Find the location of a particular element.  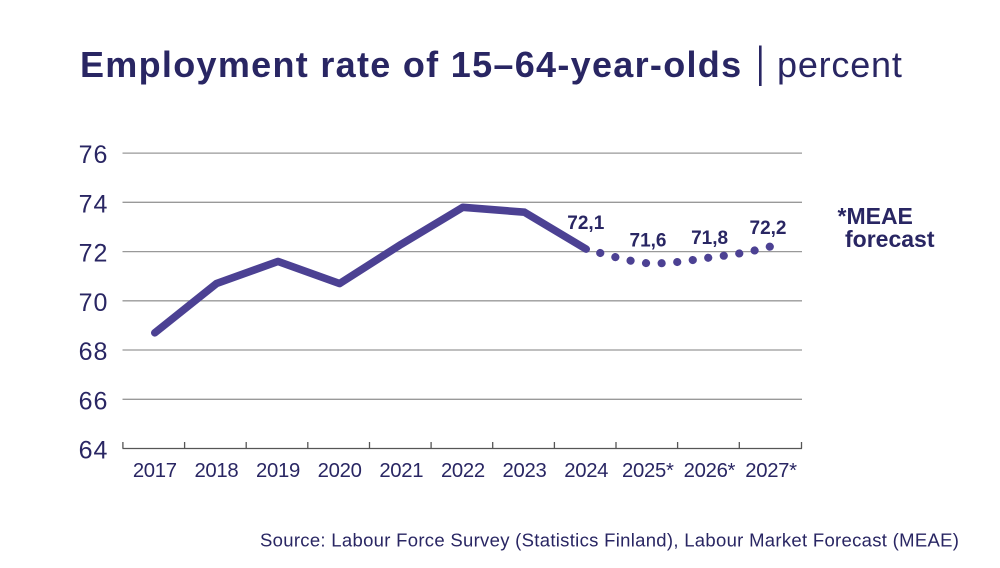

svg-text: 72,1 is located at coordinates (585, 223).